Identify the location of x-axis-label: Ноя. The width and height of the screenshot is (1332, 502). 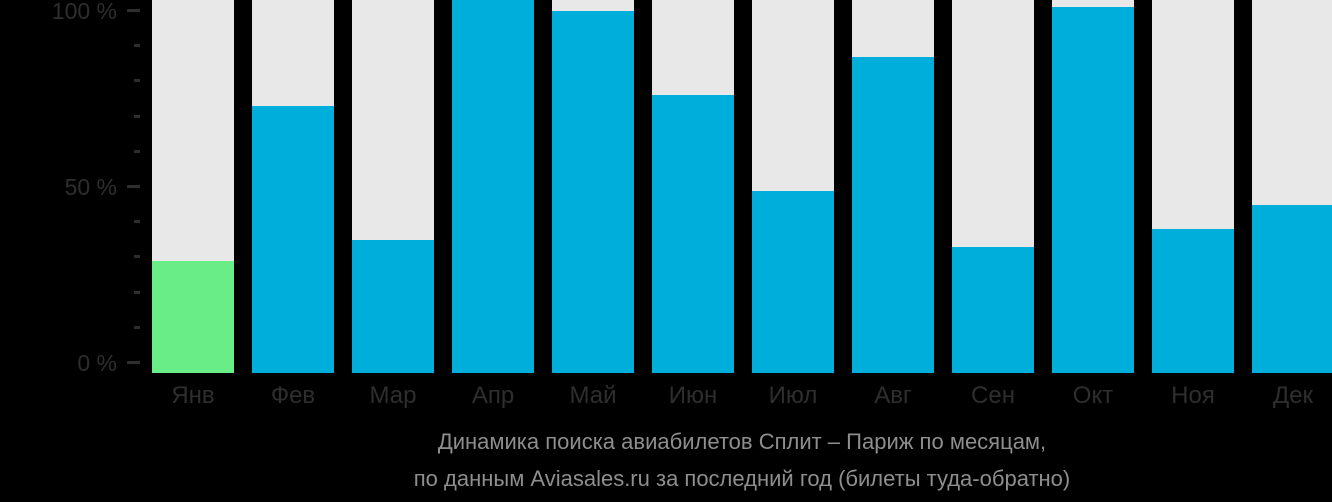
(1193, 395).